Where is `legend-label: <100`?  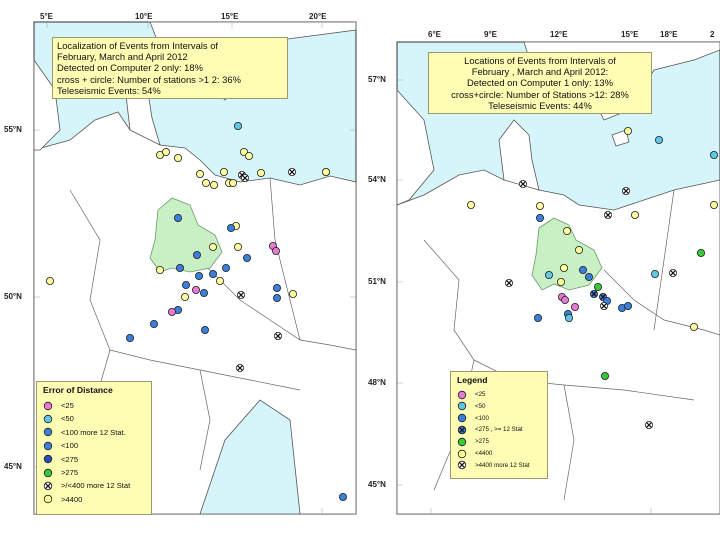
legend-label: <100 is located at coordinates (482, 418).